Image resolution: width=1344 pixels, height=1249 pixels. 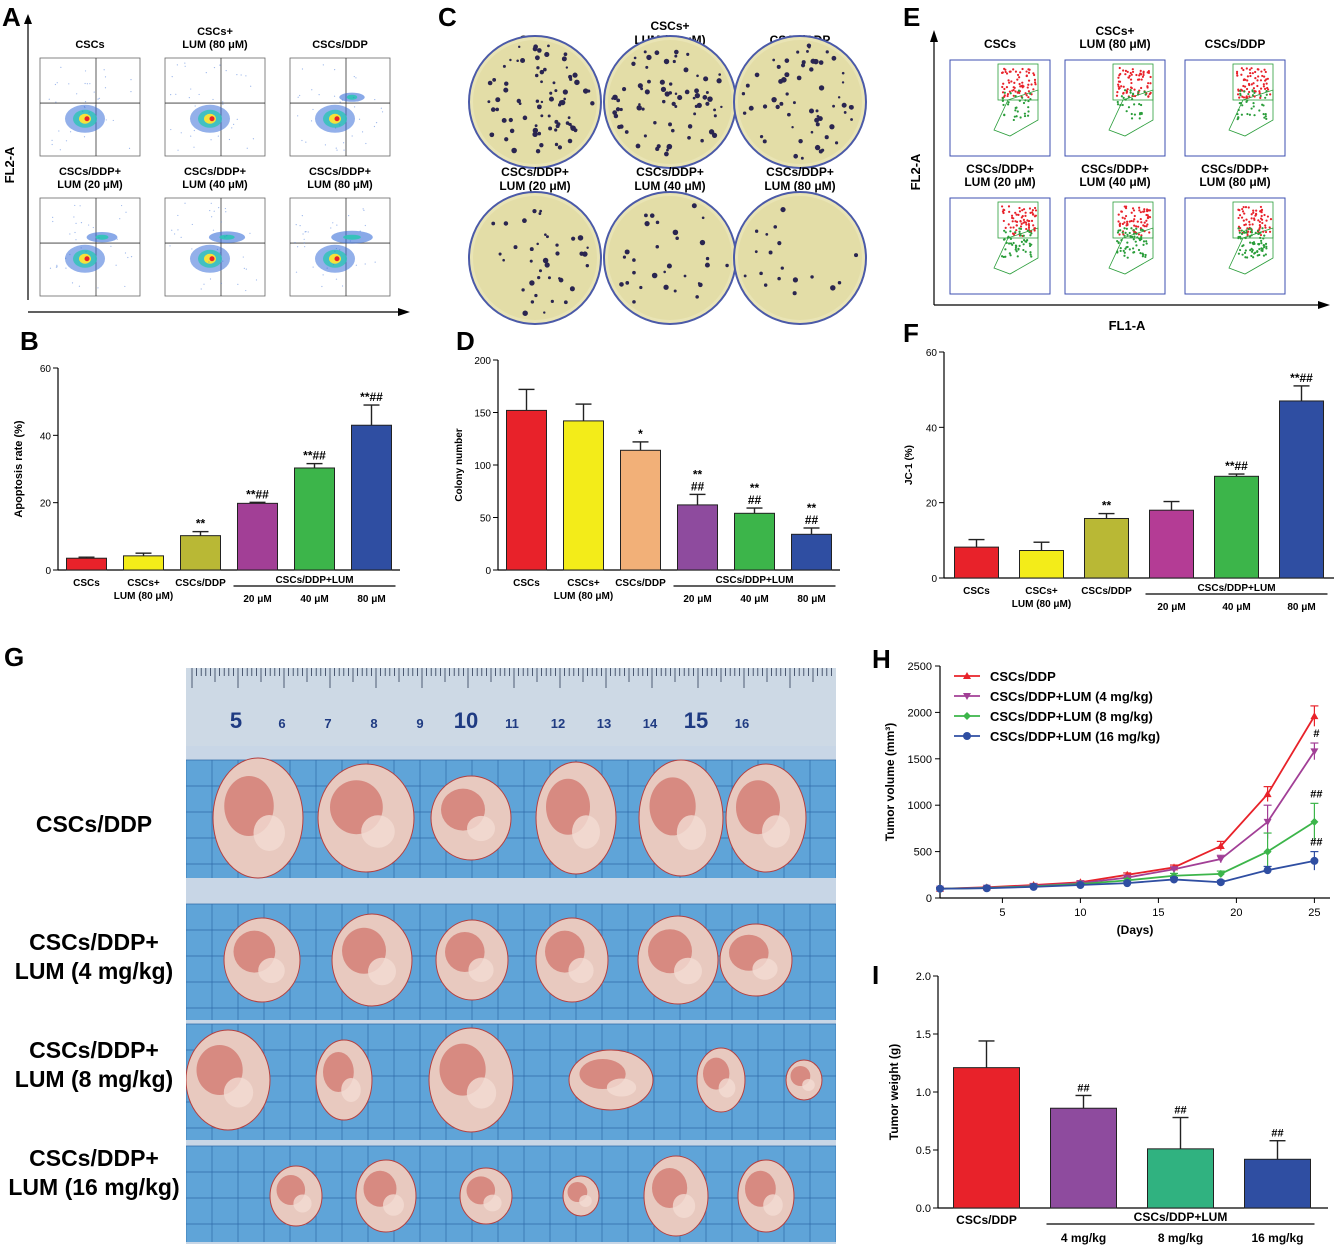 I want to click on panel-label-e: E, so click(x=912, y=17).